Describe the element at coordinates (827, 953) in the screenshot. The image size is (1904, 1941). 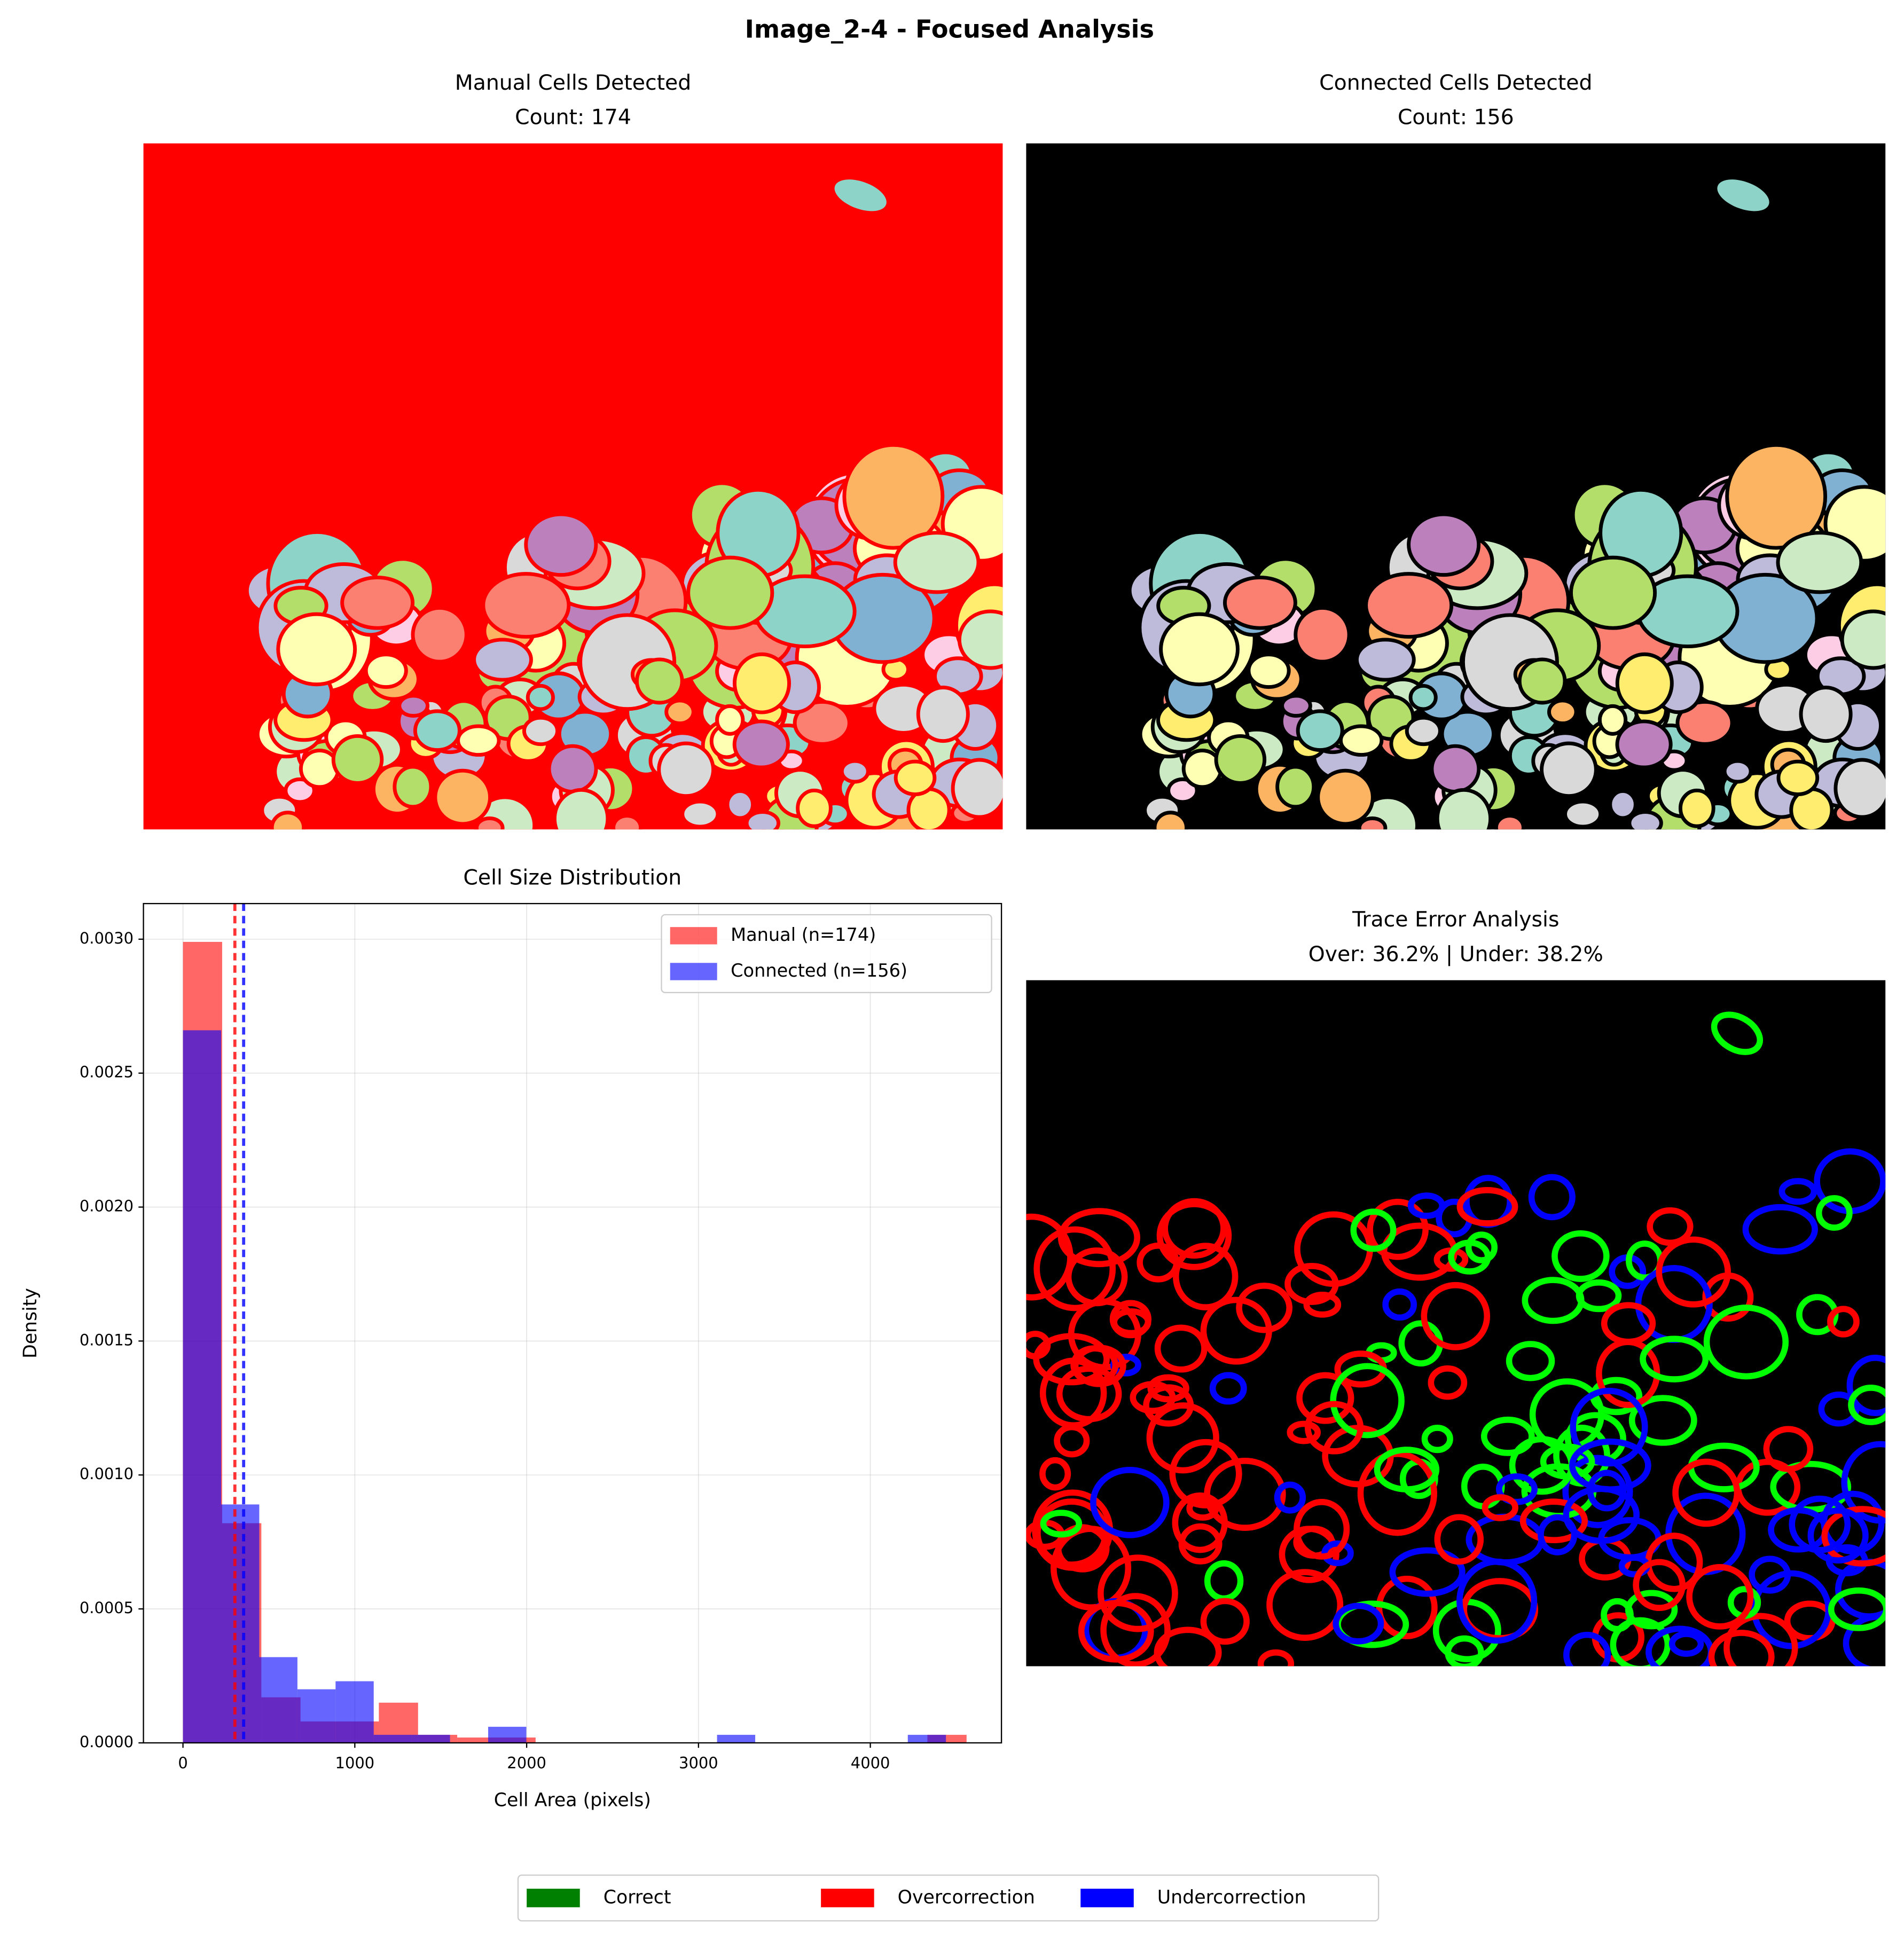
I see `legend-box` at that location.